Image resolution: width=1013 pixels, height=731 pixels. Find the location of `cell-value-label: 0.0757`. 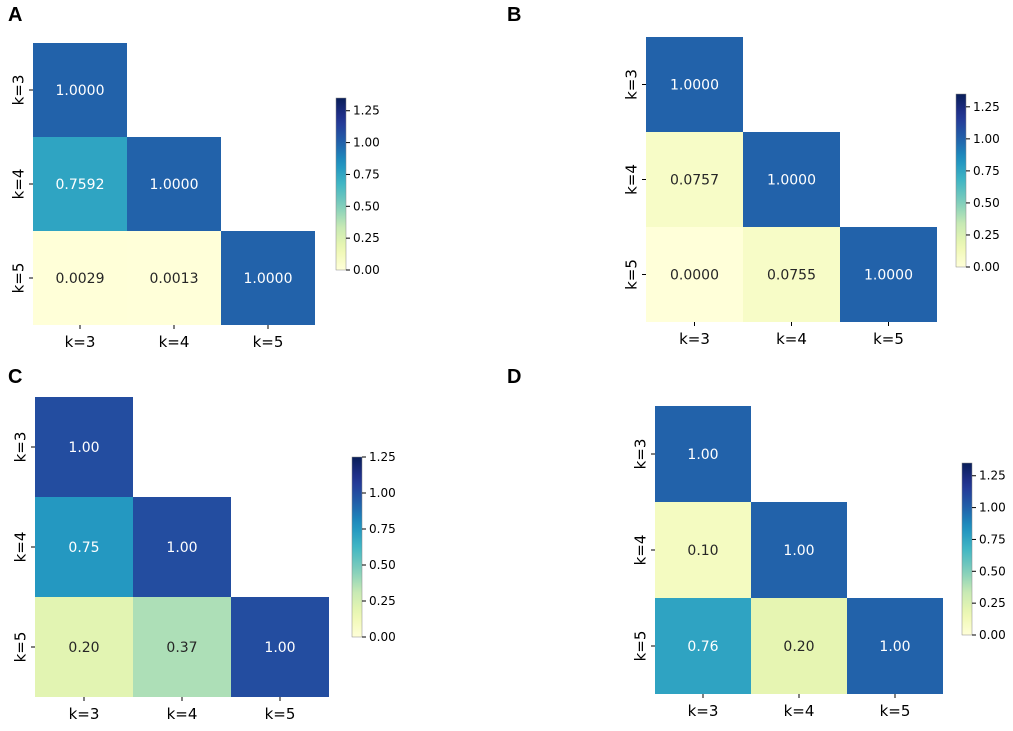

cell-value-label: 0.0757 is located at coordinates (694, 181).